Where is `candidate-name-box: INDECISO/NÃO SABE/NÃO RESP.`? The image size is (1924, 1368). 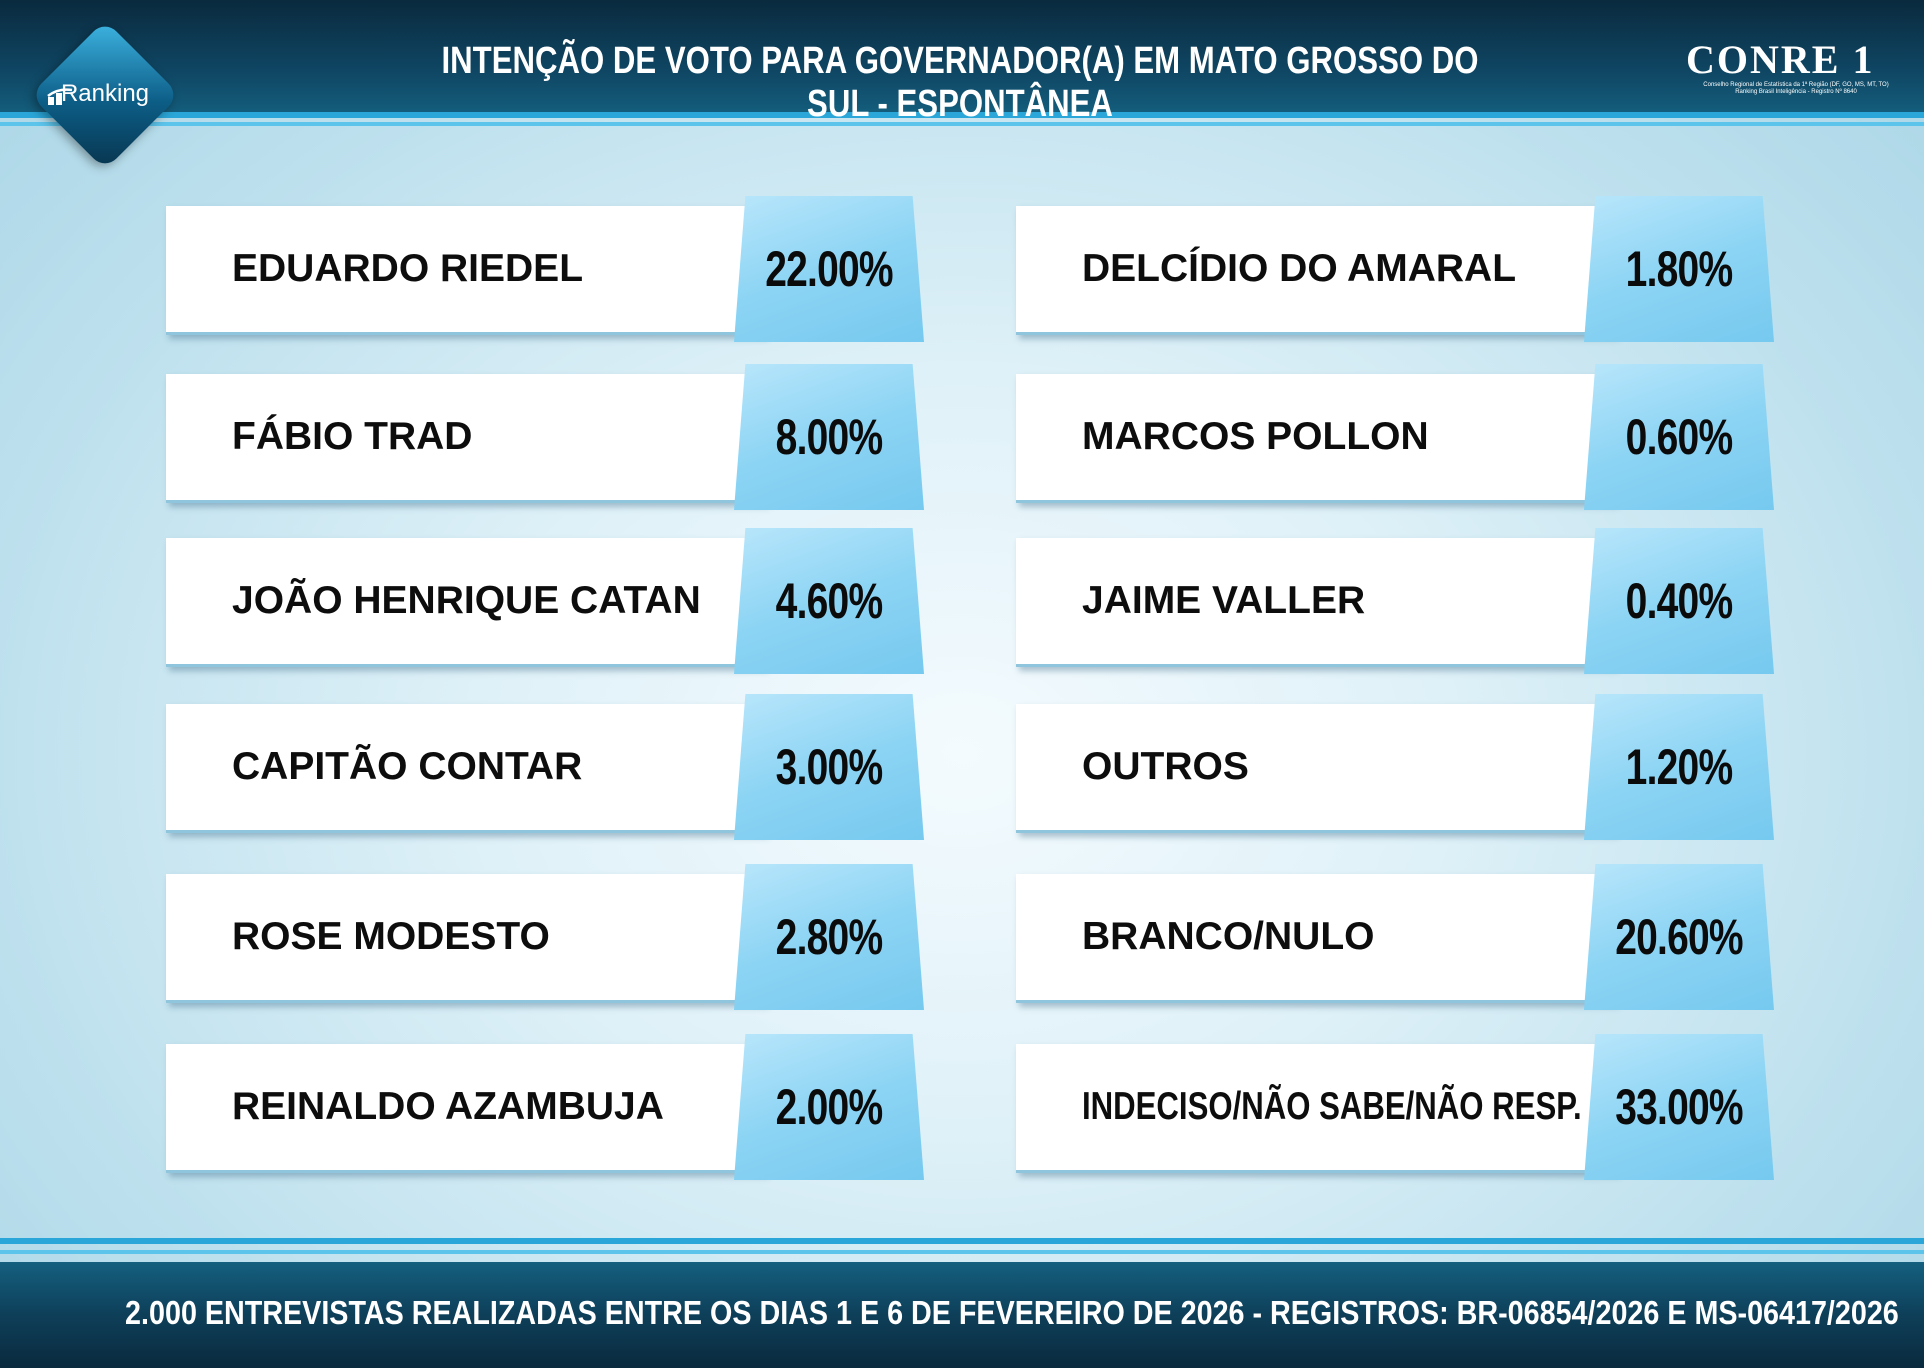 candidate-name-box: INDECISO/NÃO SABE/NÃO RESP. is located at coordinates (1316, 1108).